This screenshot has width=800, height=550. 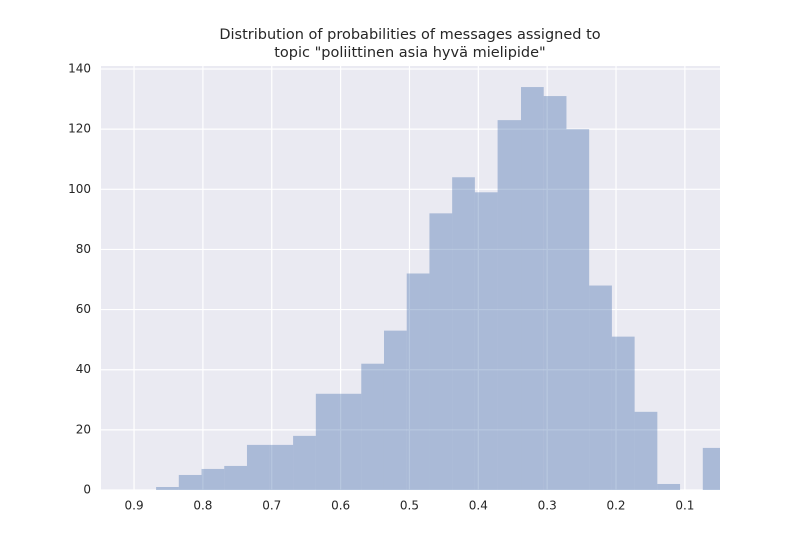 What do you see at coordinates (79, 69) in the screenshot?
I see `y-tick-label: 140` at bounding box center [79, 69].